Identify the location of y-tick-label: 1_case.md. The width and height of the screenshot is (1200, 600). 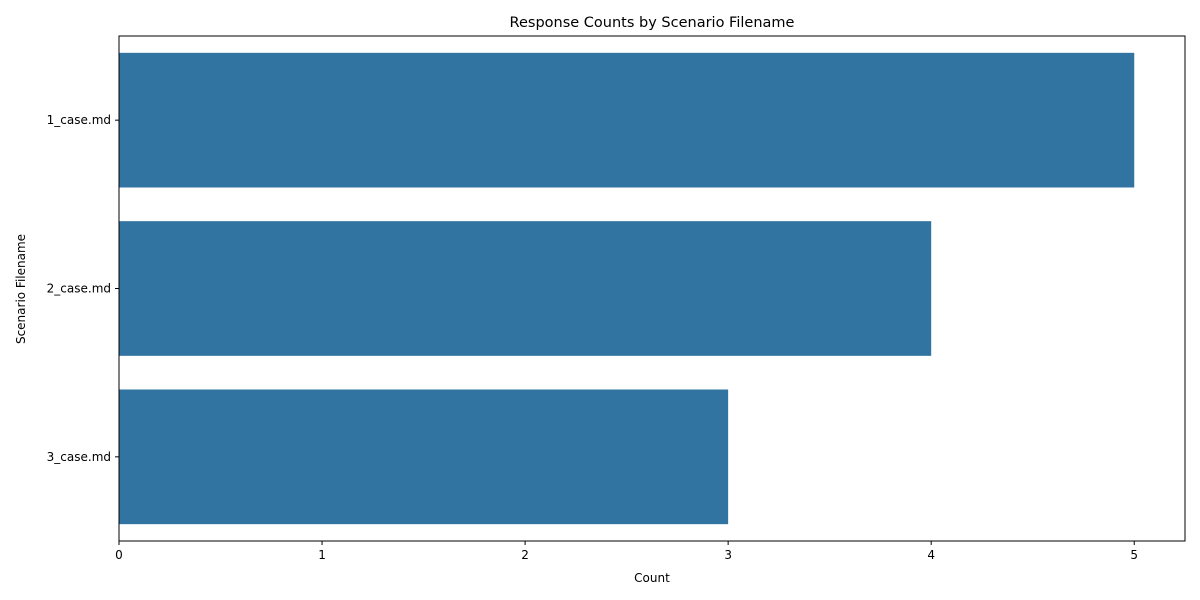
(79, 120).